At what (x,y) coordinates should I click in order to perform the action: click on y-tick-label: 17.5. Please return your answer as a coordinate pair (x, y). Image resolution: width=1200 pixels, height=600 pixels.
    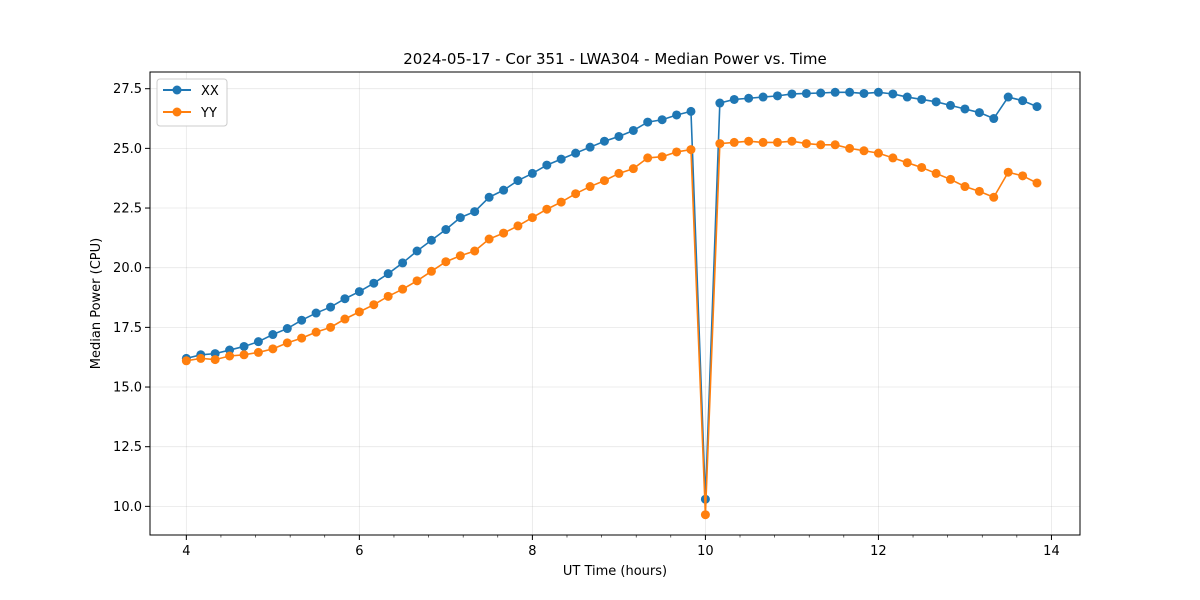
    Looking at the image, I should click on (127, 328).